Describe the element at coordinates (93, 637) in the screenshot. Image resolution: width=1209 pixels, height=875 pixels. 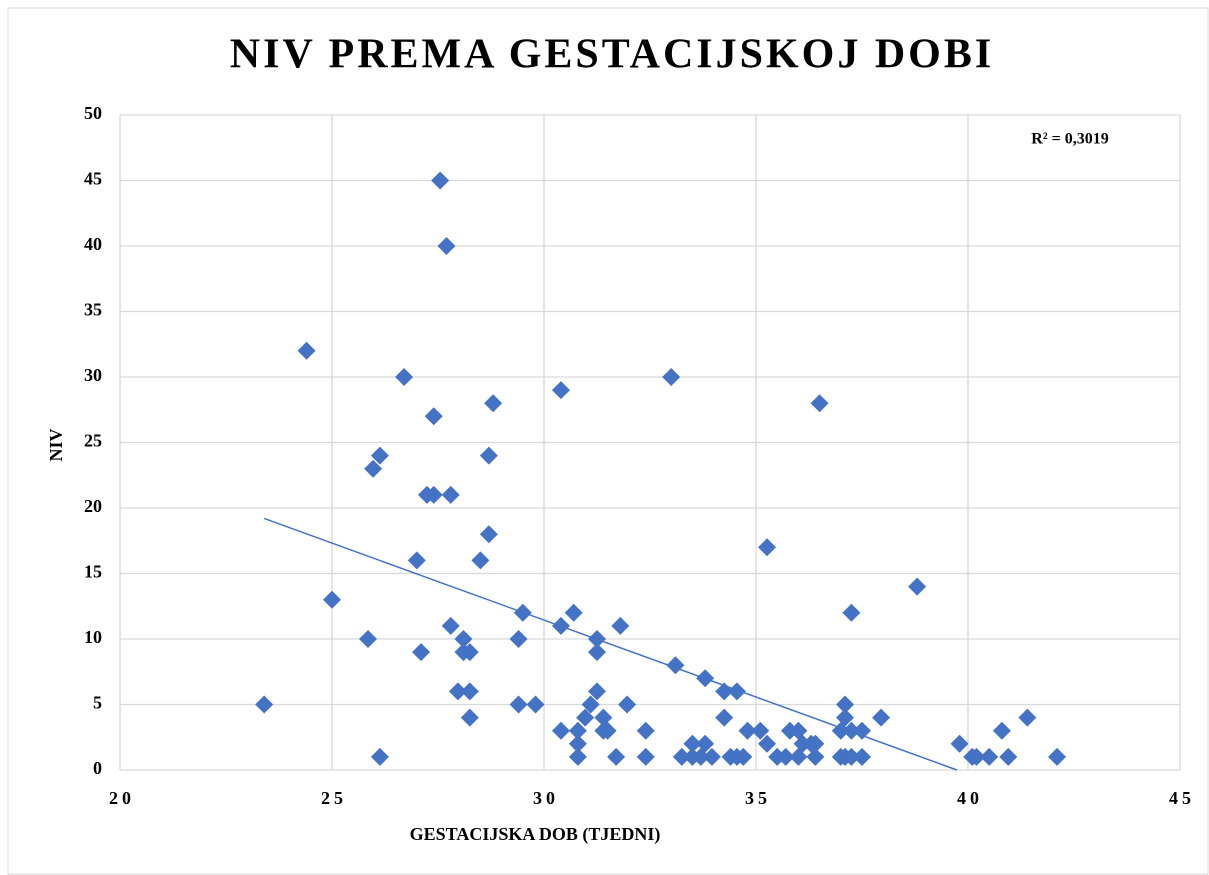
I see `y-tick-label: 10` at that location.